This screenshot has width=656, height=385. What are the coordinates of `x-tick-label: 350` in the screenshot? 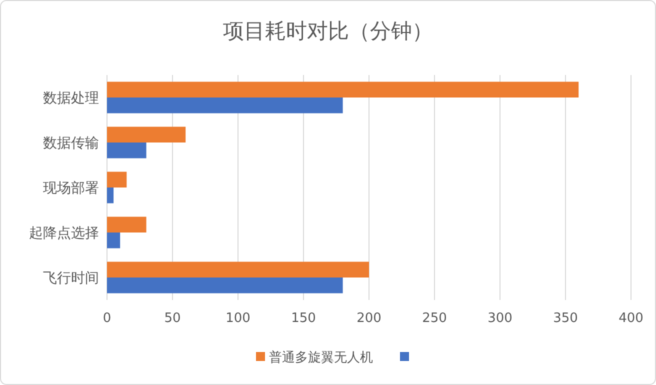 It's located at (565, 318).